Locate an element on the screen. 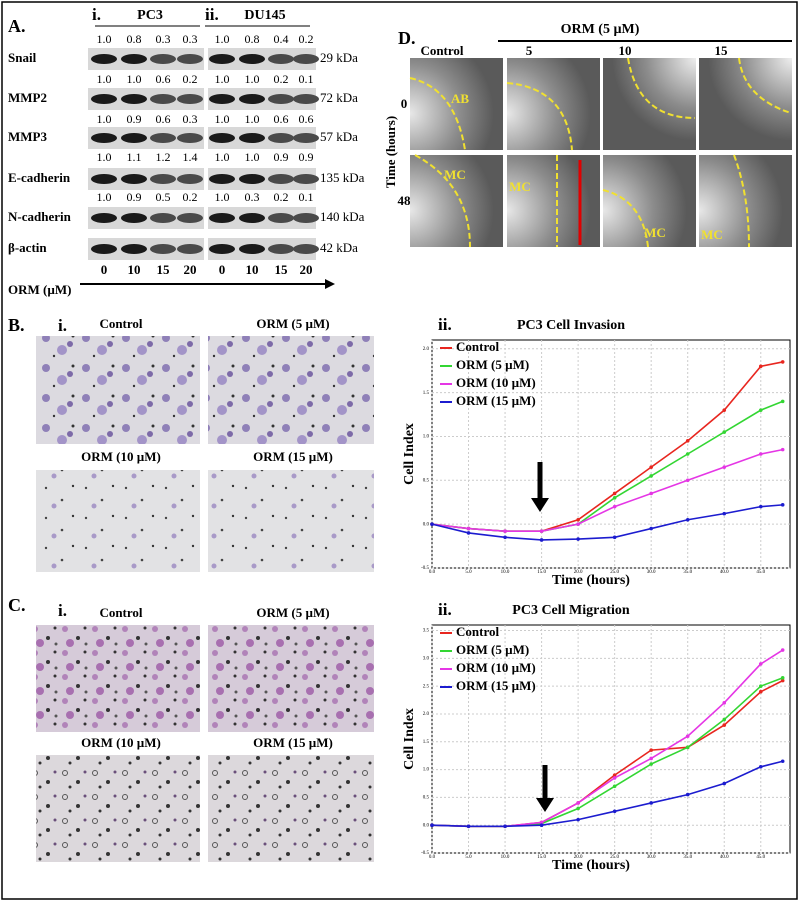  ratio: 0.1 is located at coordinates (306, 197).